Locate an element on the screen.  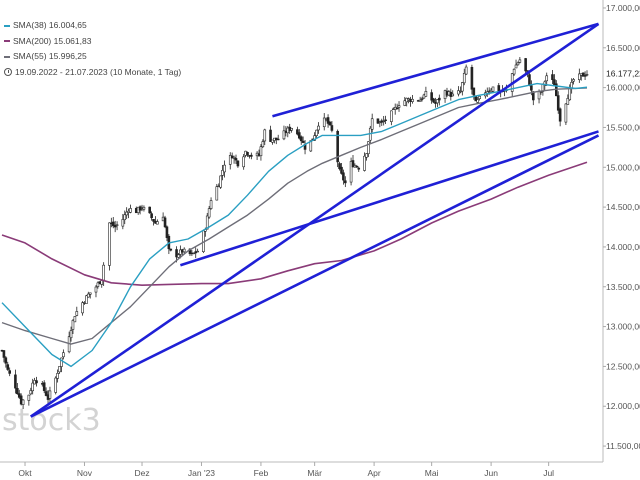
legend-sma38-value: 16.004,65 is located at coordinates (67, 25).